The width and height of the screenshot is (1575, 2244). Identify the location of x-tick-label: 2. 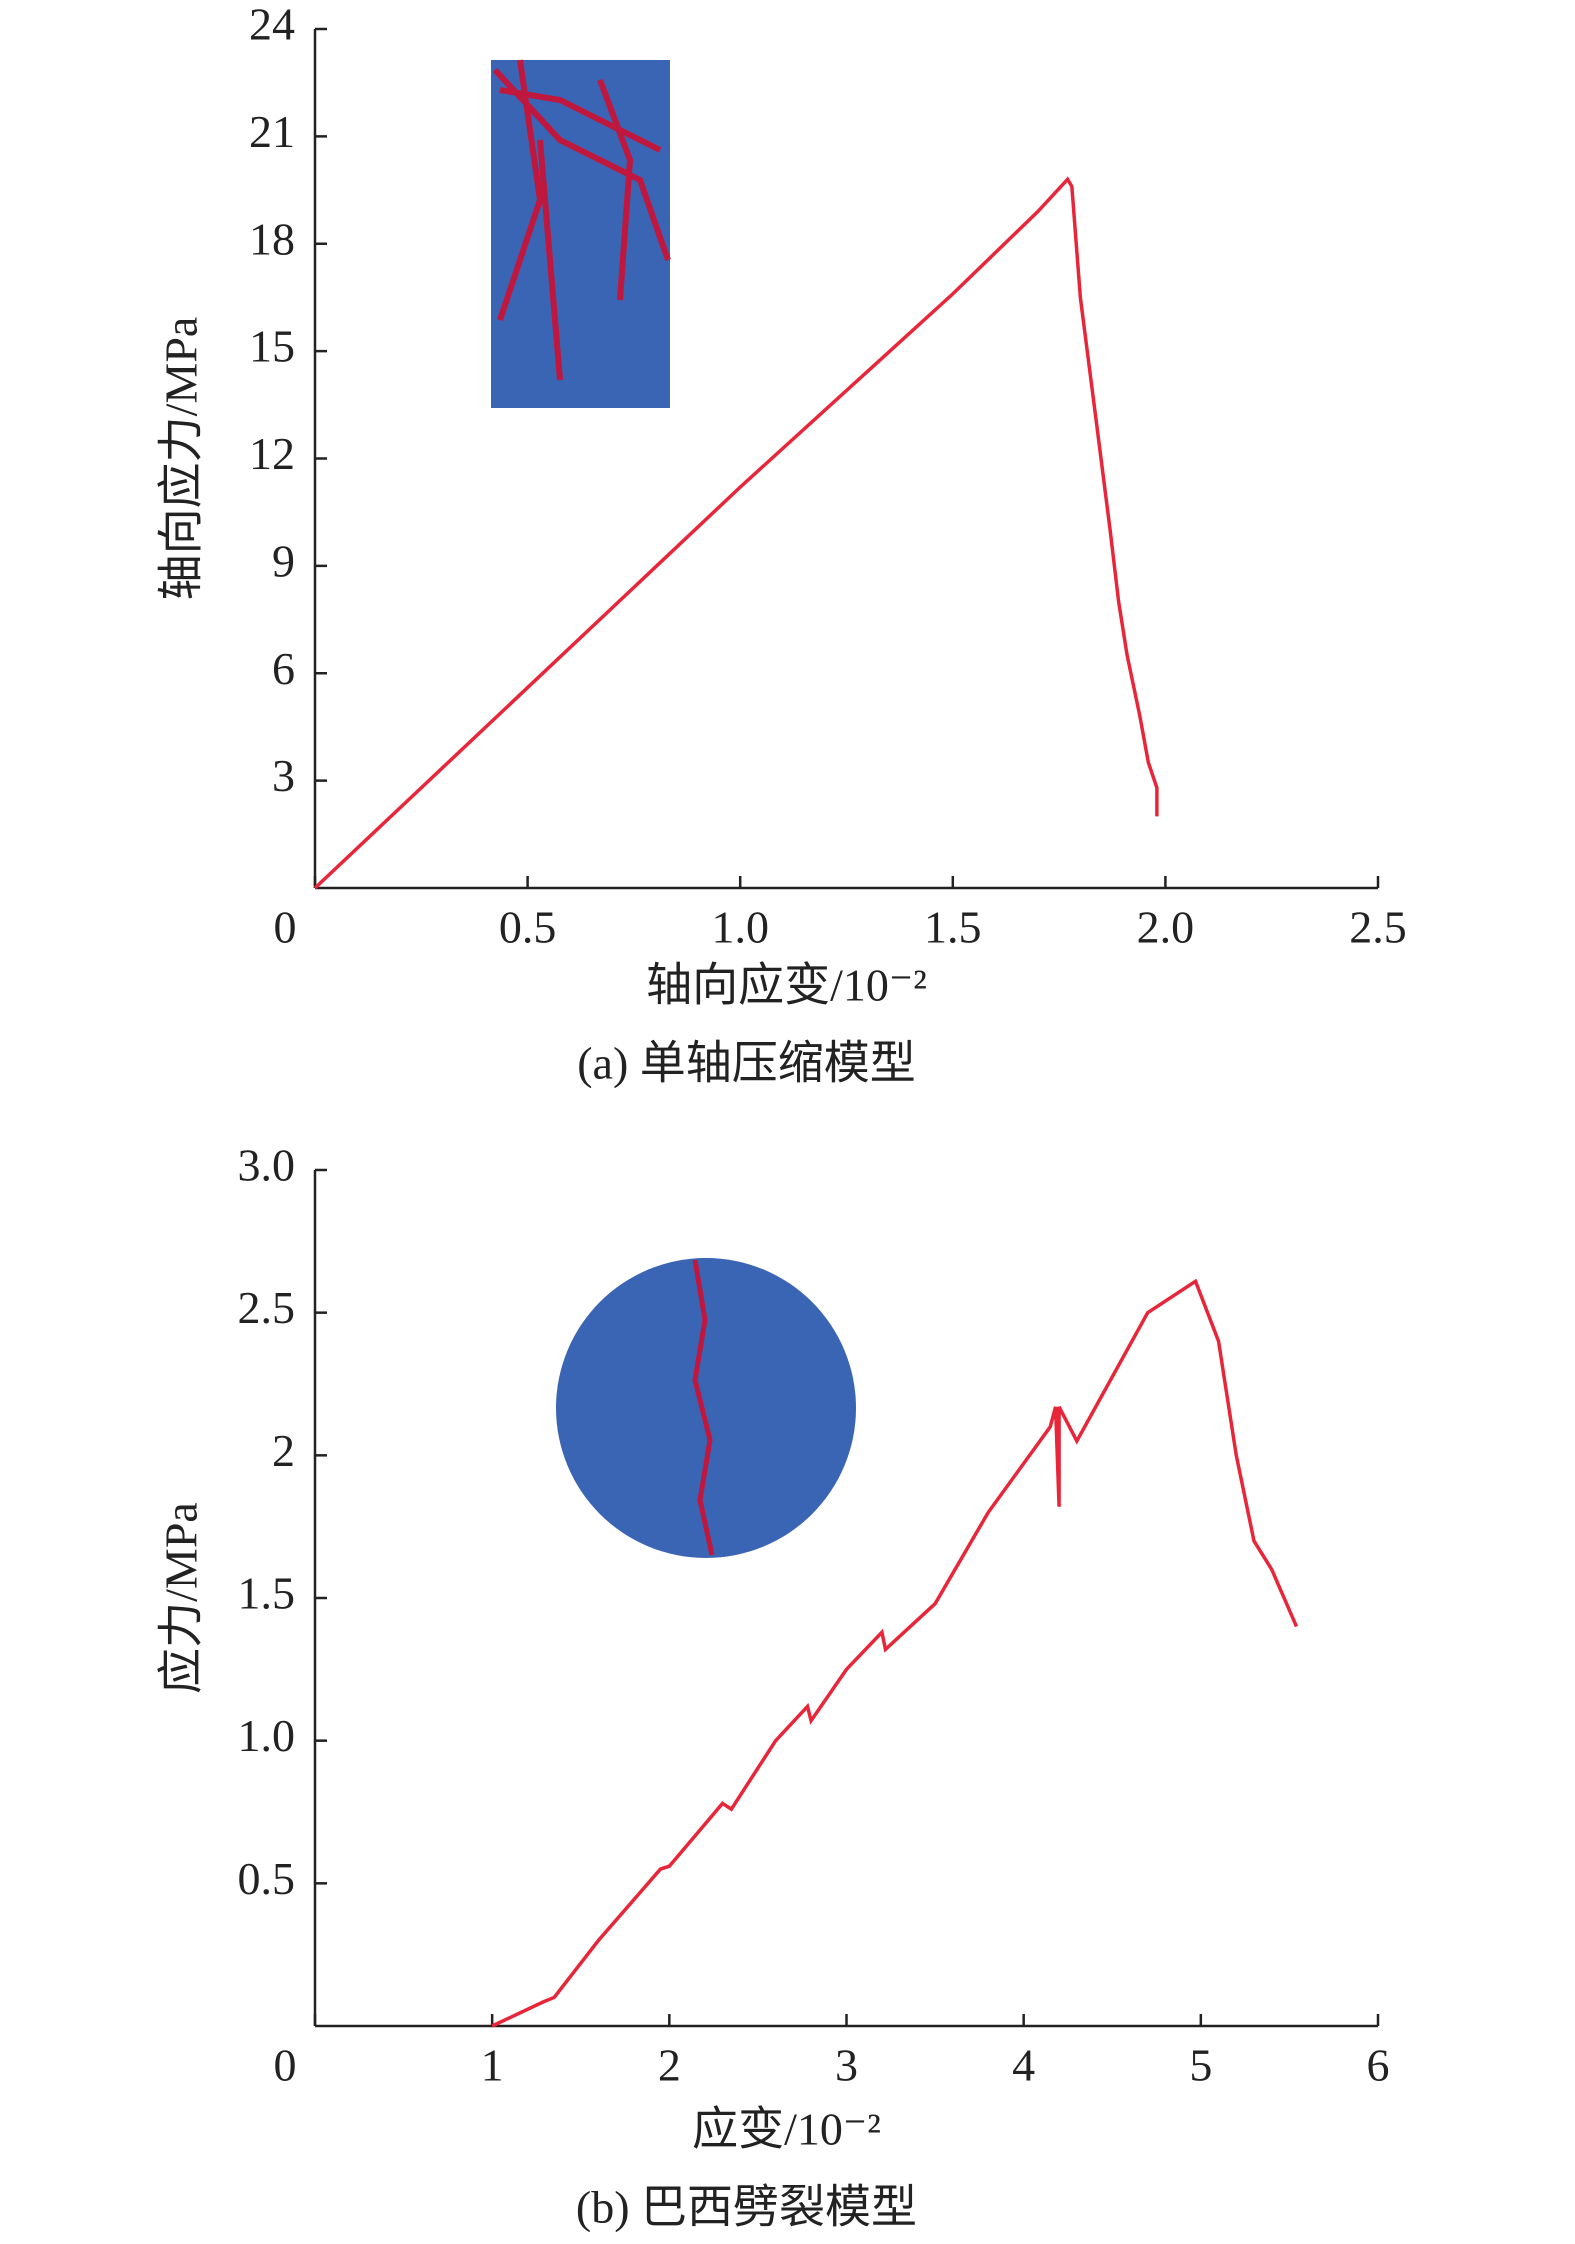
(669, 2065).